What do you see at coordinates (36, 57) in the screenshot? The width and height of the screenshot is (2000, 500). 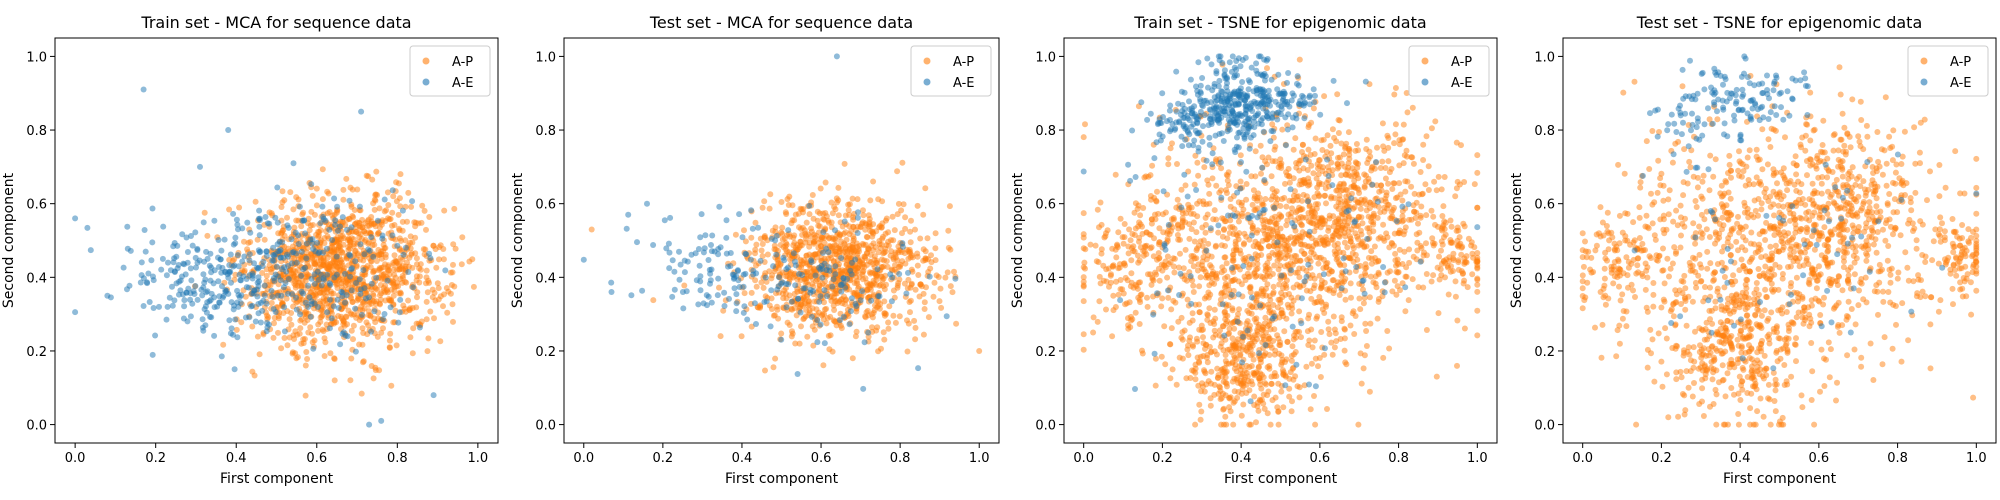 I see `y-tick-label: 1.0` at bounding box center [36, 57].